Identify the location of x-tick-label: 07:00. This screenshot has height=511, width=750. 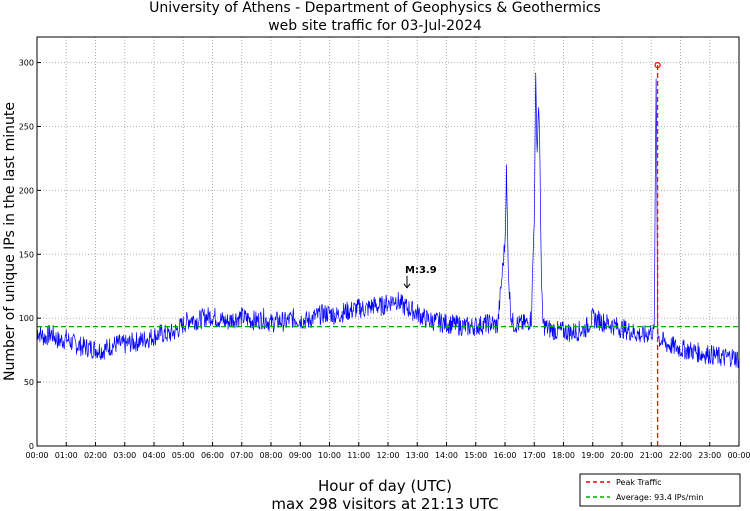
(241, 455).